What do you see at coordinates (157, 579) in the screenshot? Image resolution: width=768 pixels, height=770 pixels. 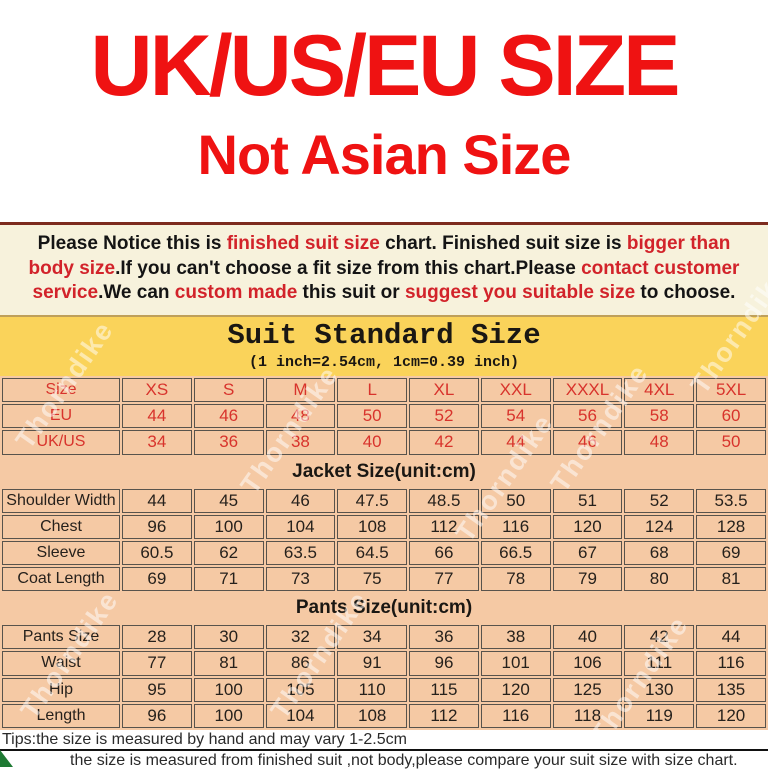 I see `table-cell: 69` at bounding box center [157, 579].